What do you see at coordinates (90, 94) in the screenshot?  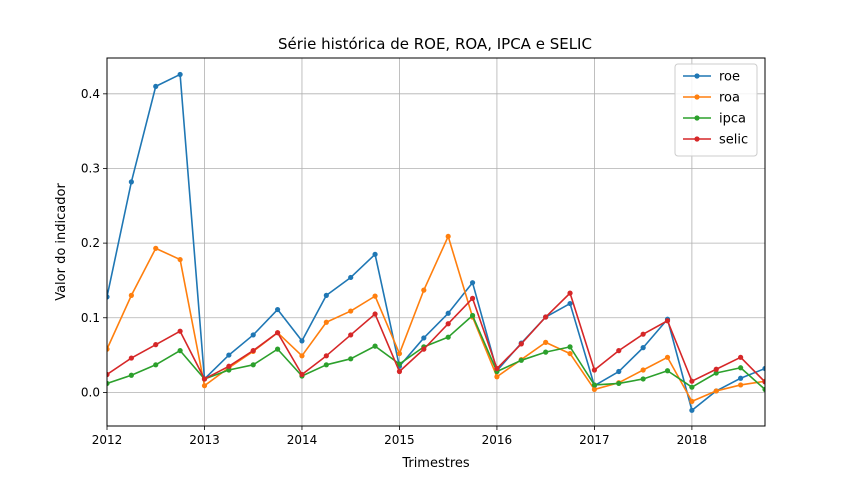 I see `y-tick-label: 0.4` at bounding box center [90, 94].